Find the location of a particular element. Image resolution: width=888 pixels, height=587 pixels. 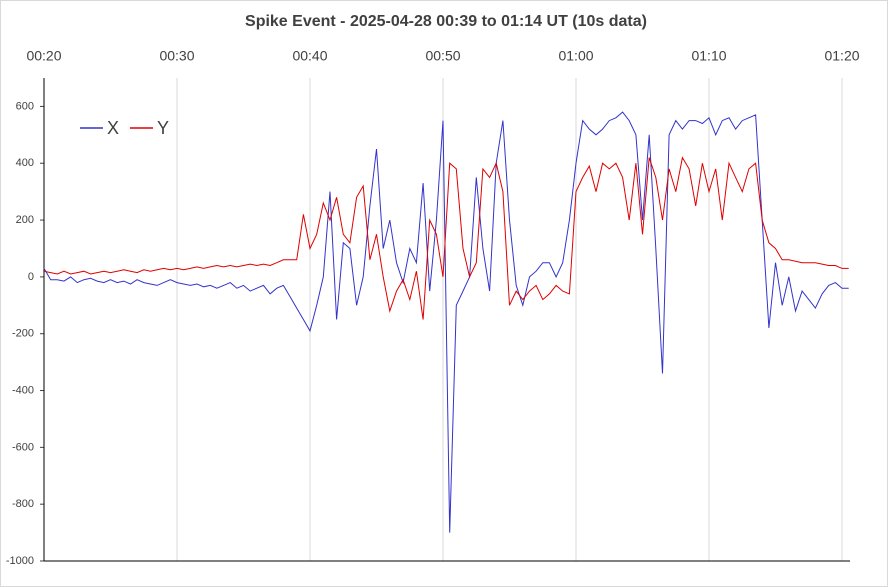

x-tick-label: 00:40 is located at coordinates (309, 56).